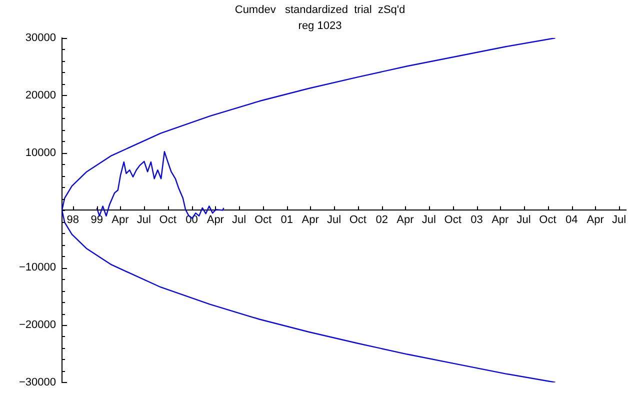  I want to click on y-tick-label: −10000, so click(37, 268).